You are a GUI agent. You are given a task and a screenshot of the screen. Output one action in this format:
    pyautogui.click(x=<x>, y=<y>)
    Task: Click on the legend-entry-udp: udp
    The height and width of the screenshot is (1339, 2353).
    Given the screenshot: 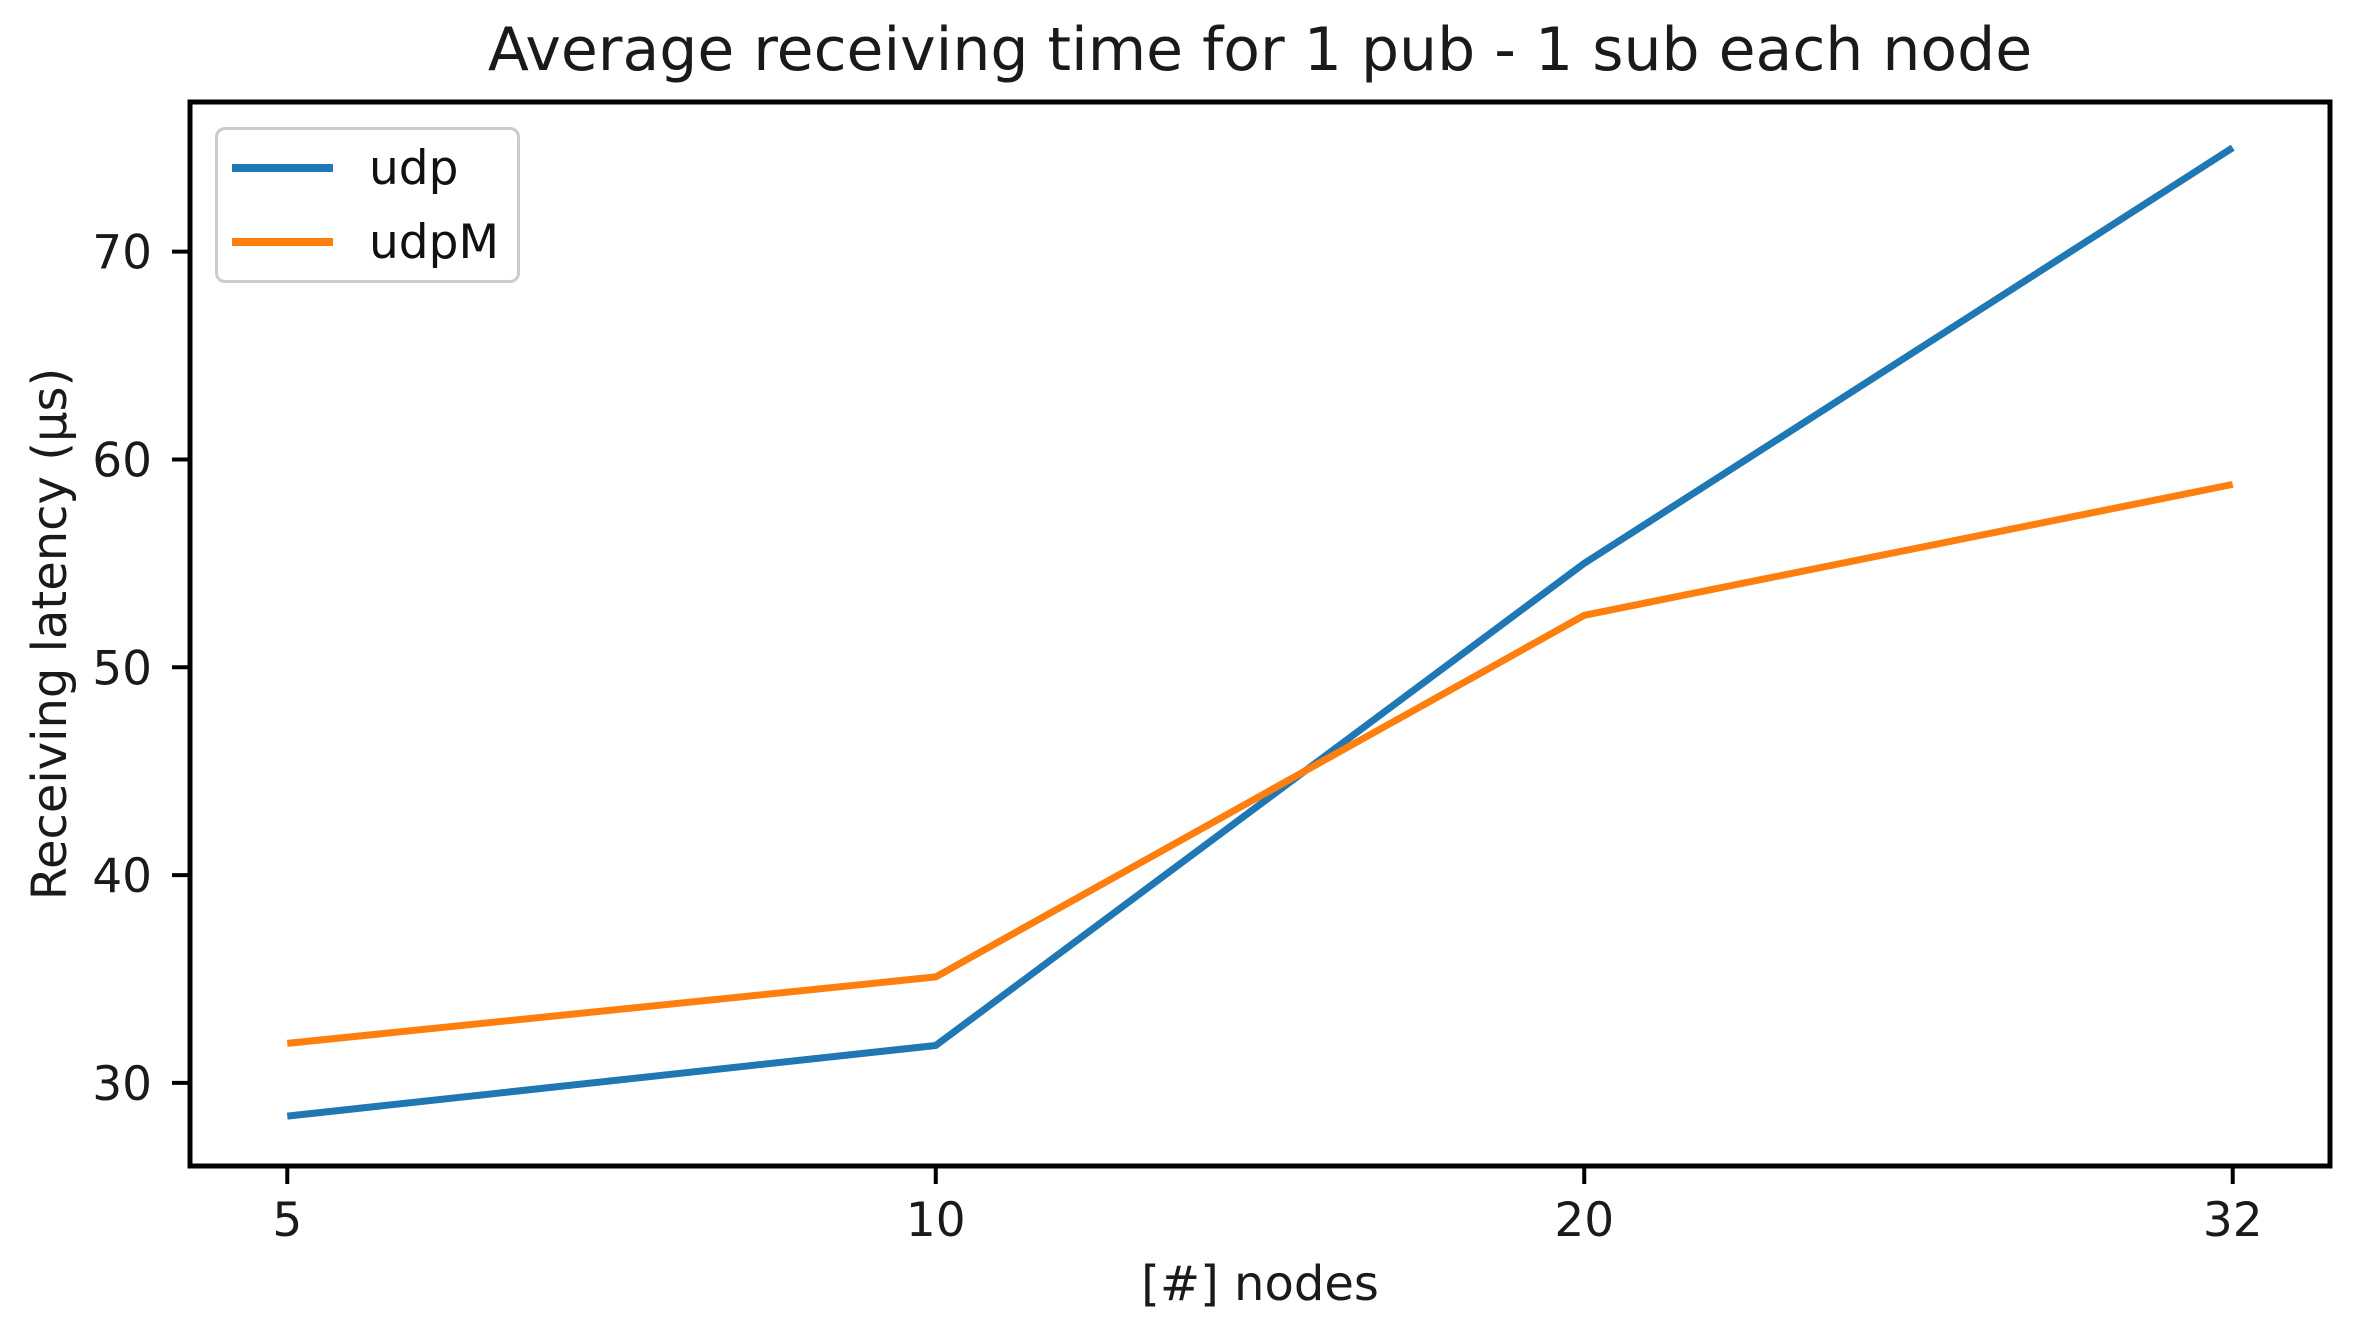 What is the action you would take?
    pyautogui.click(x=374, y=168)
    